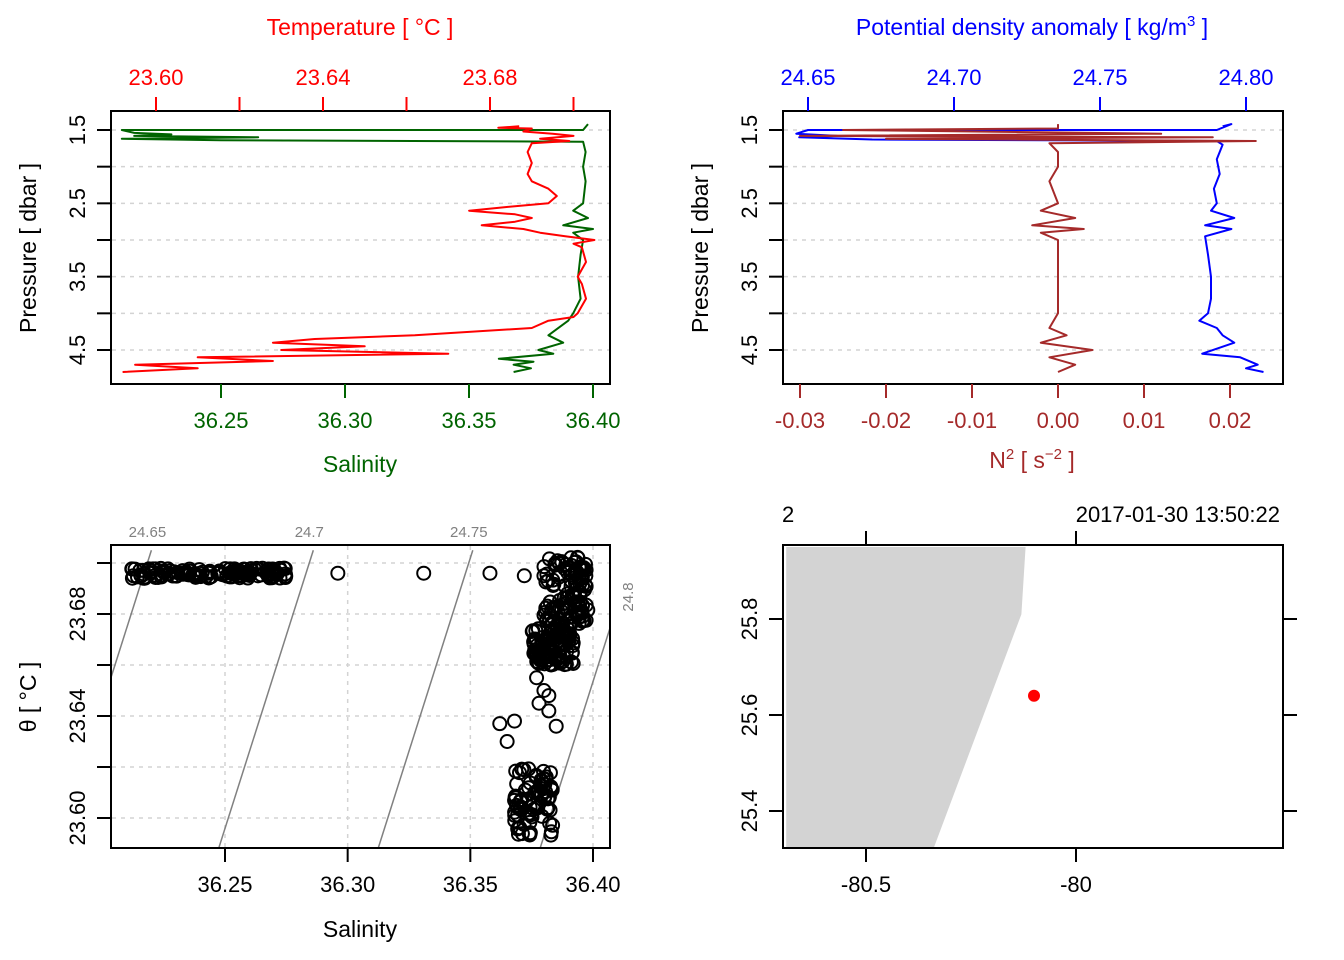 The width and height of the screenshot is (1344, 960). Describe the element at coordinates (800, 420) in the screenshot. I see `n2-axis-tick-label: -0.03` at that location.